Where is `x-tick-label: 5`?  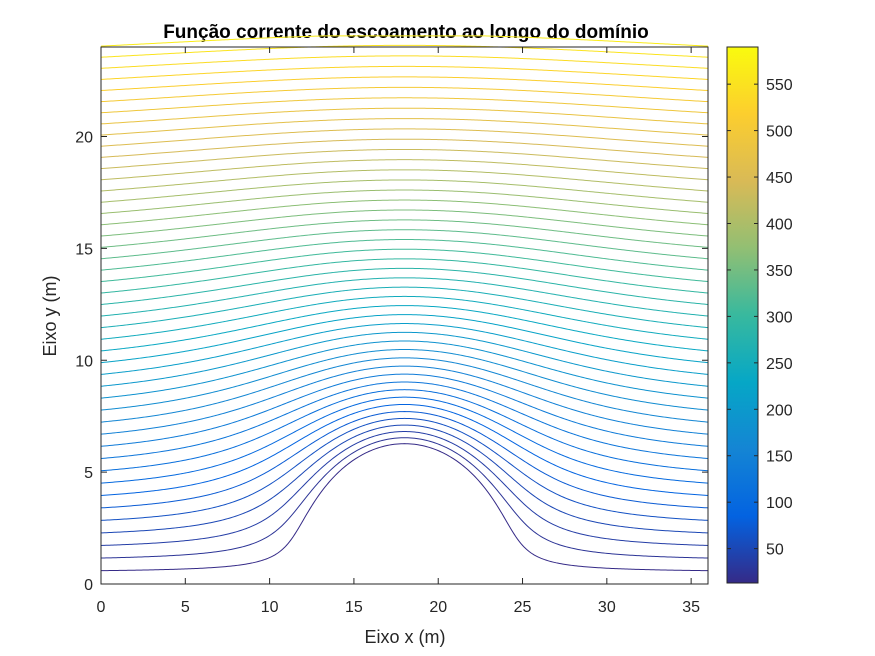 x-tick-label: 5 is located at coordinates (185, 607).